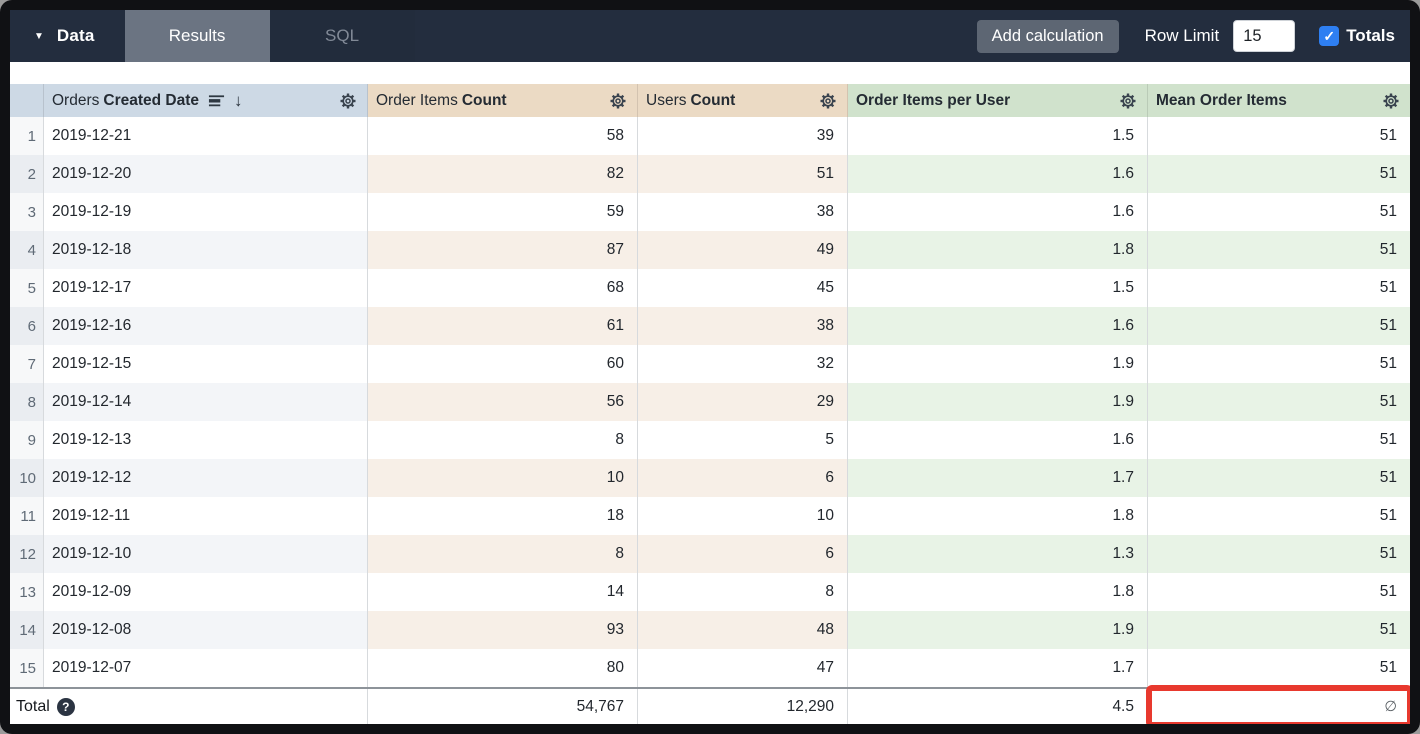 This screenshot has height=734, width=1420. What do you see at coordinates (743, 592) in the screenshot?
I see `cell-users-count: 8` at bounding box center [743, 592].